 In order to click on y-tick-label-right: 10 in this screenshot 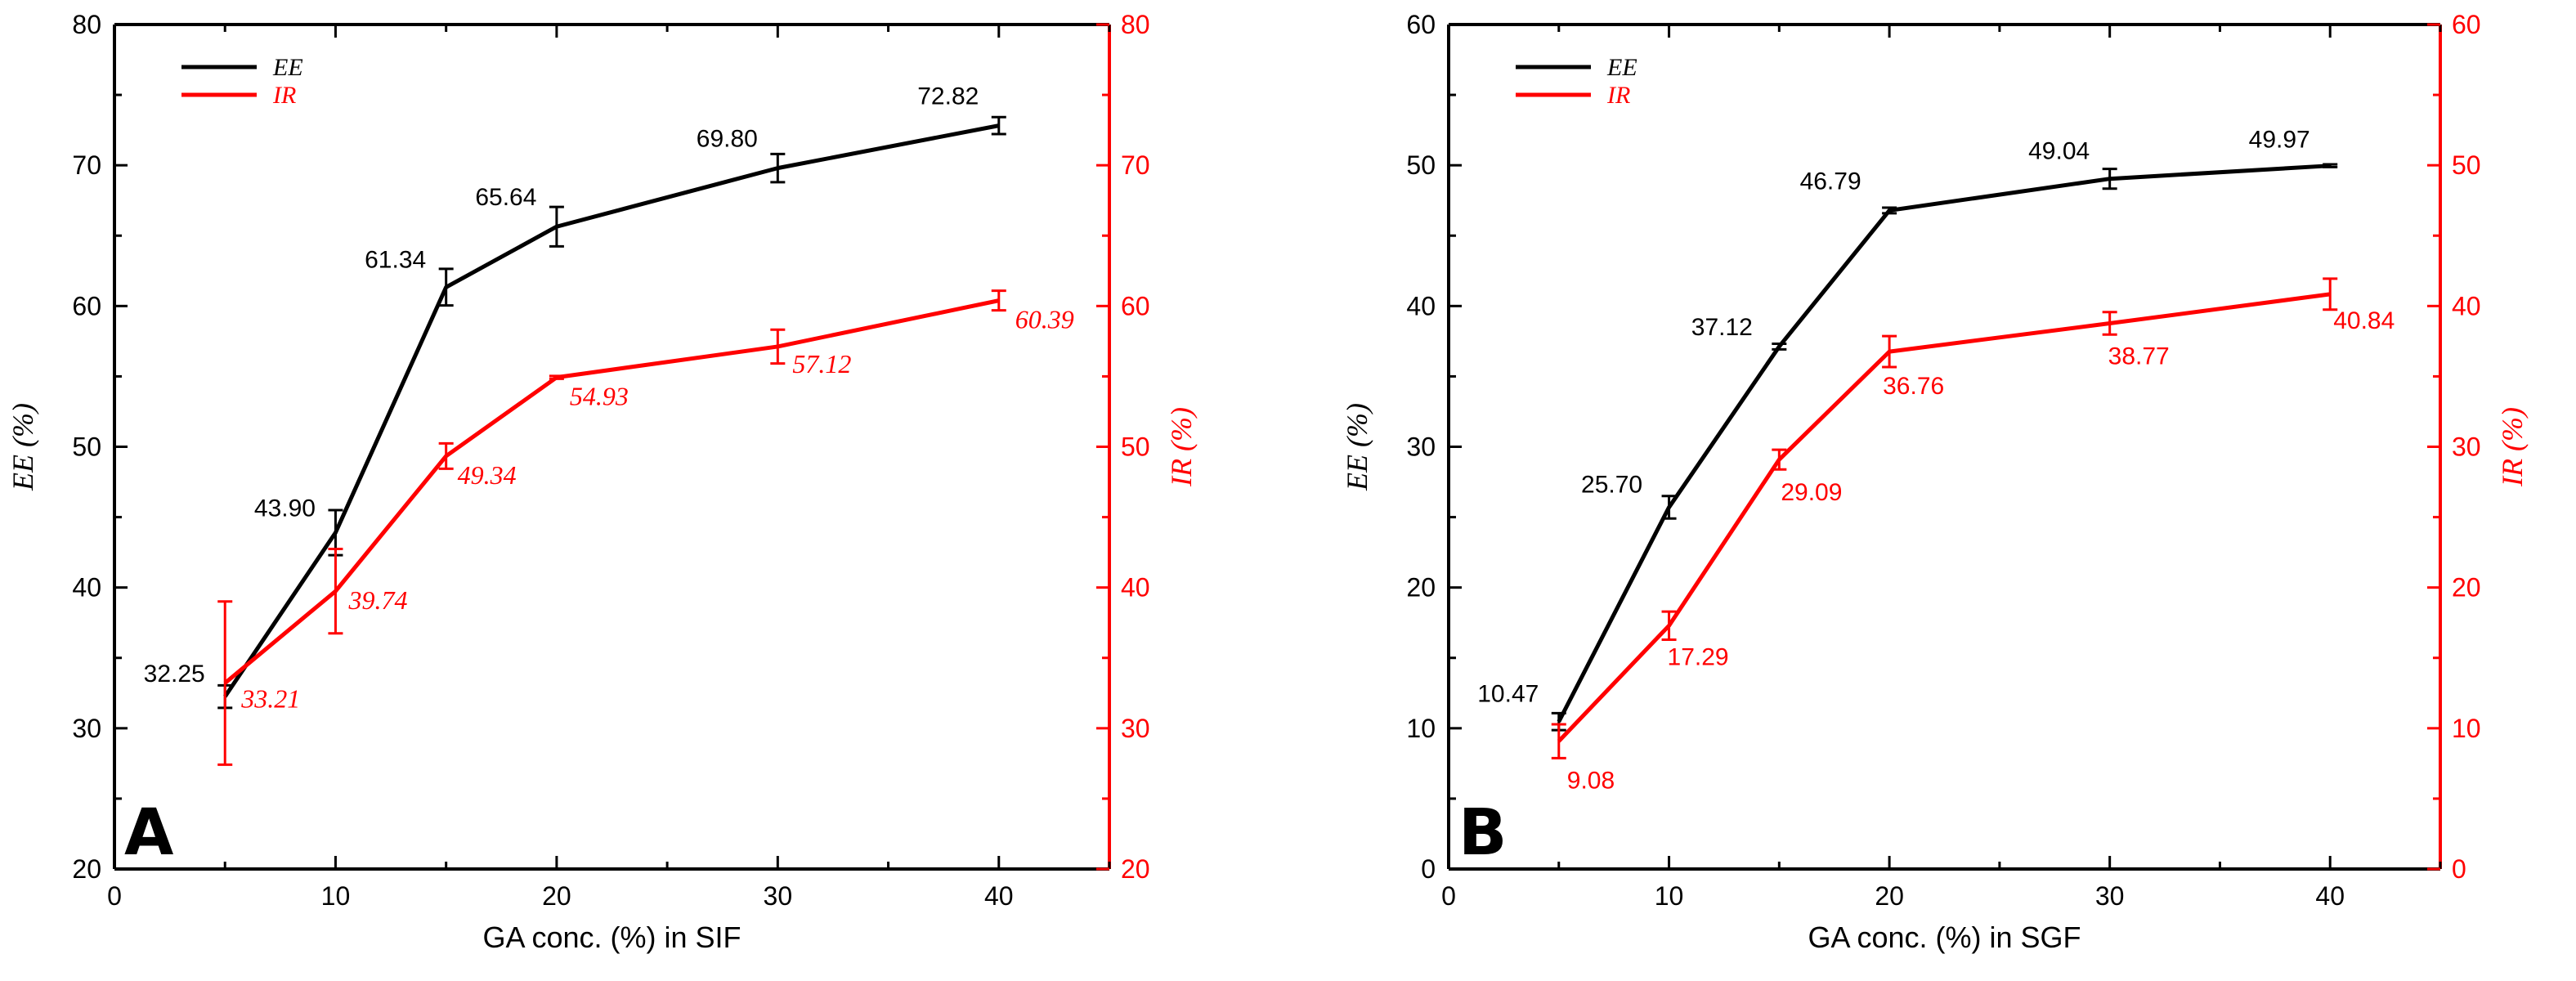, I will do `click(2466, 728)`.